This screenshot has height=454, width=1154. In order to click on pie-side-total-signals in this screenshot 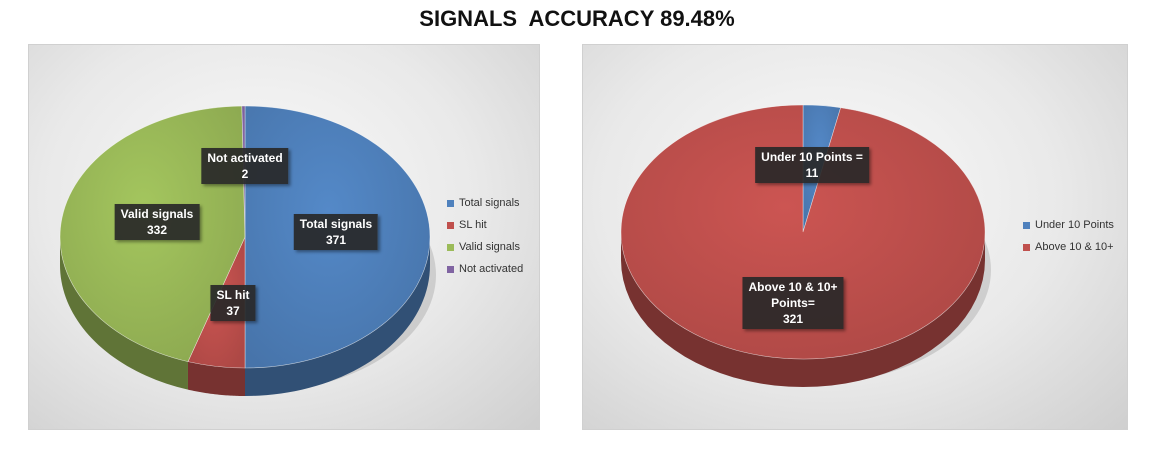, I will do `click(337, 316)`.